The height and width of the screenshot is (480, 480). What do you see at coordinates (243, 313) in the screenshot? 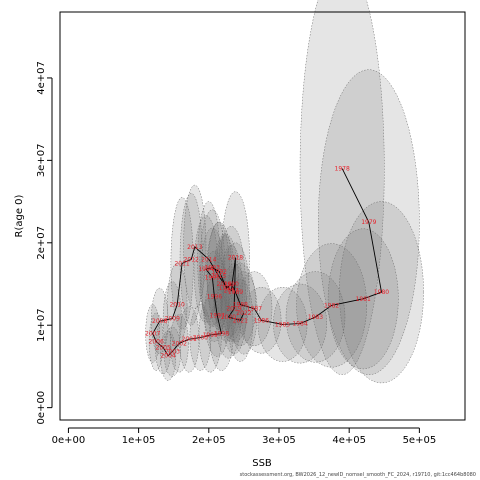
I see `year-point-label: 2022` at bounding box center [243, 313].